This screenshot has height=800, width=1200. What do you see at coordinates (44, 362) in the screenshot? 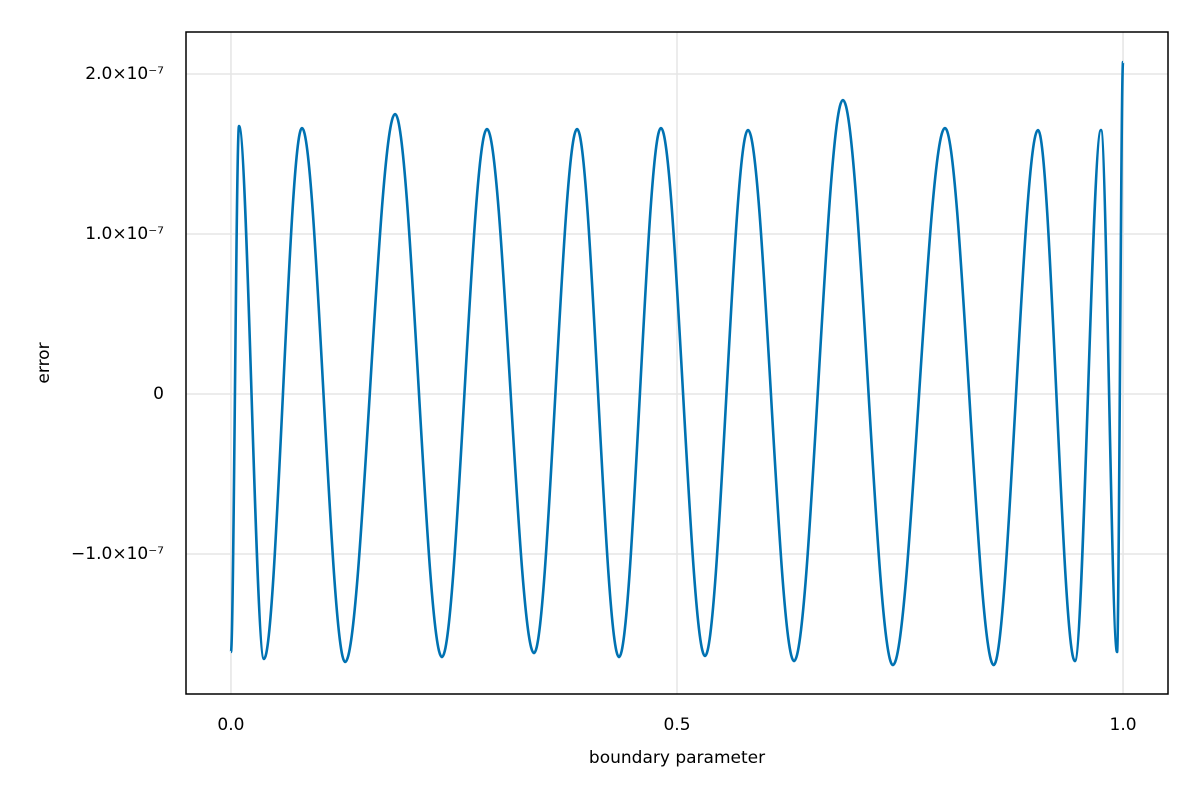
I see `y-axis-label: error` at bounding box center [44, 362].